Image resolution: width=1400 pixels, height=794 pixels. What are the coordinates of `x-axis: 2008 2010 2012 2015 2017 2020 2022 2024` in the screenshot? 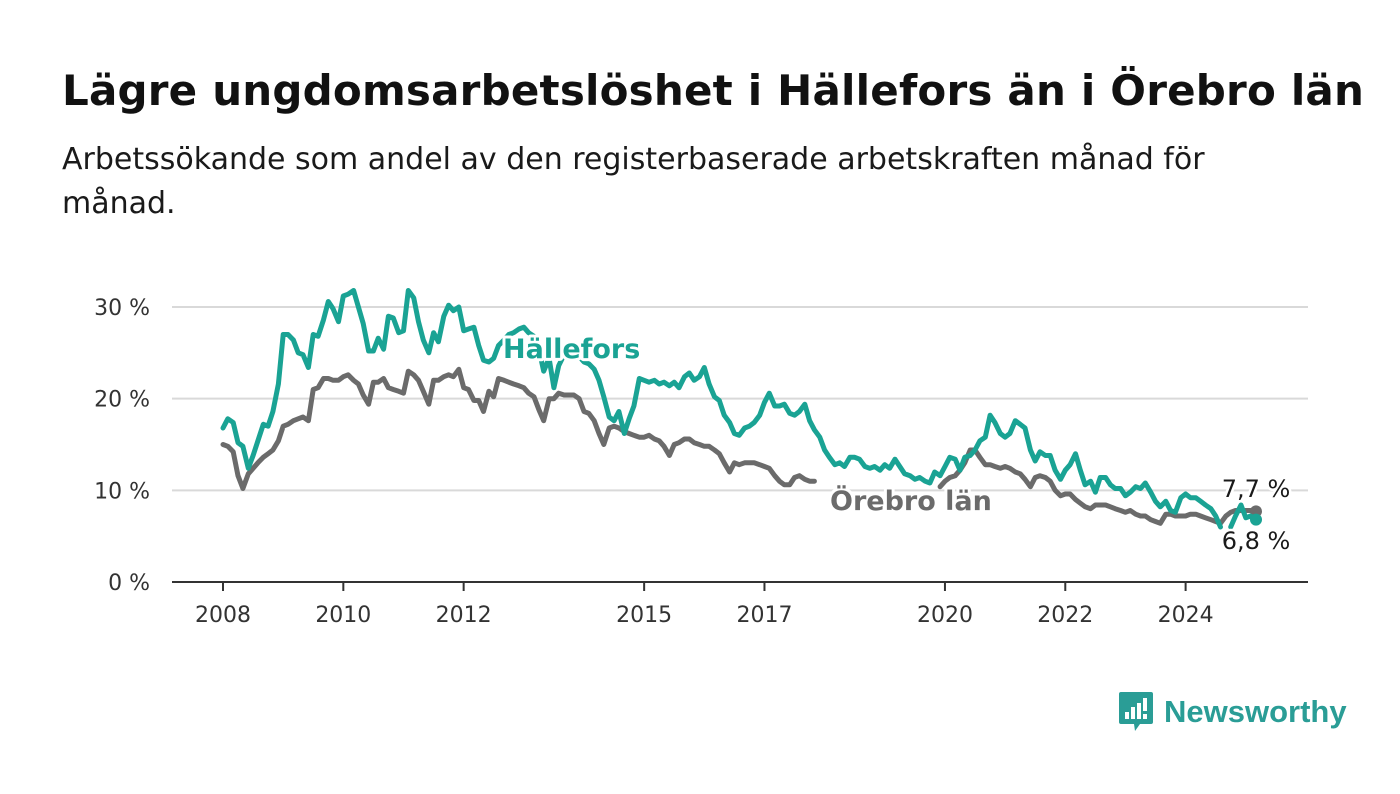 It's located at (740, 604).